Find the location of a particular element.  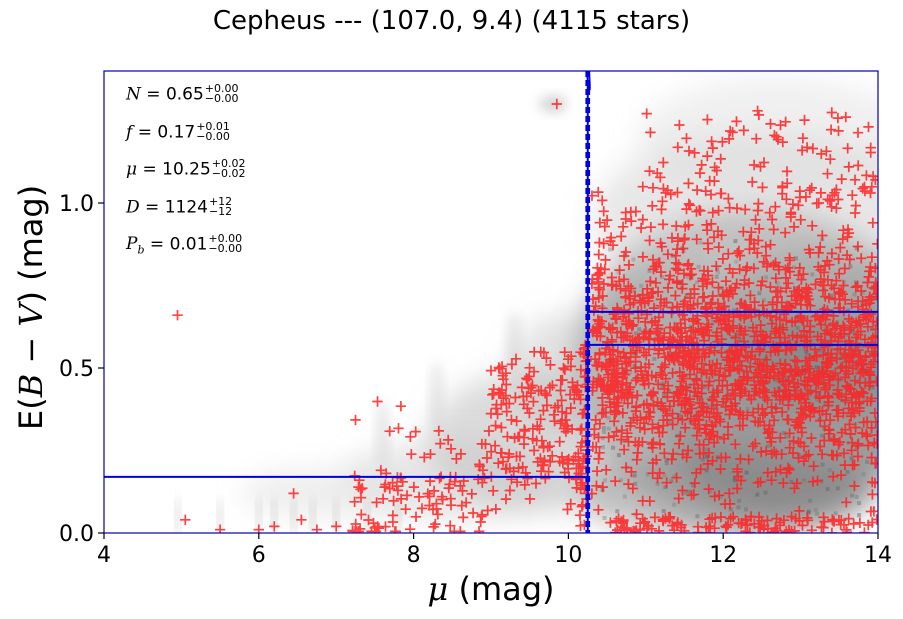

x-tick-label: 10 is located at coordinates (568, 555).